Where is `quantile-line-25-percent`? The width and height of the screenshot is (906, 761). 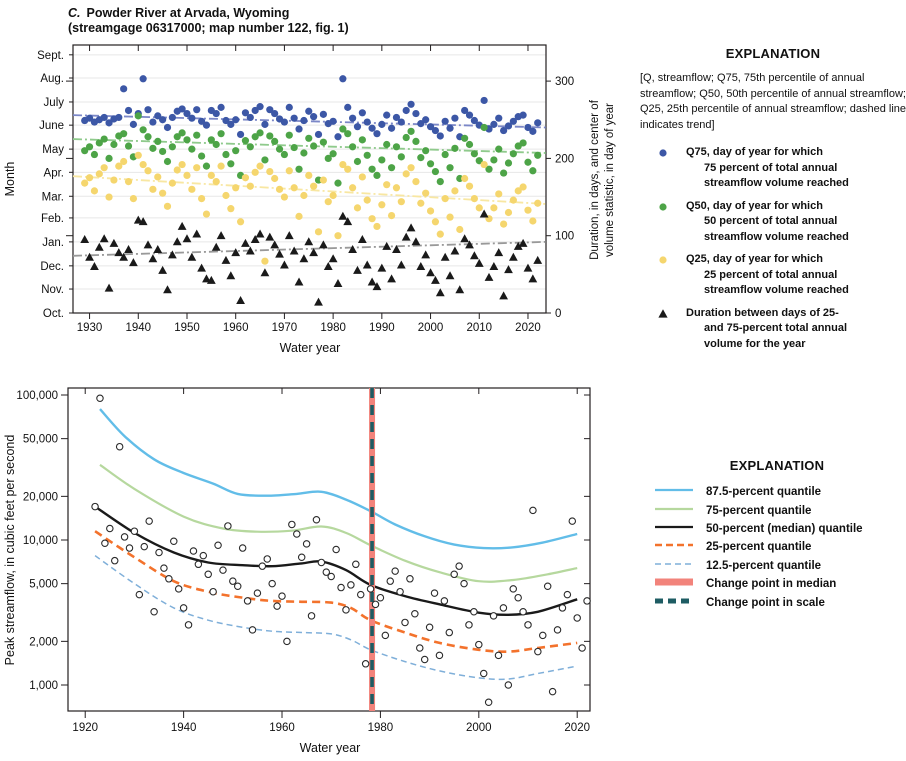
quantile-line-25-percent is located at coordinates (336, 591).